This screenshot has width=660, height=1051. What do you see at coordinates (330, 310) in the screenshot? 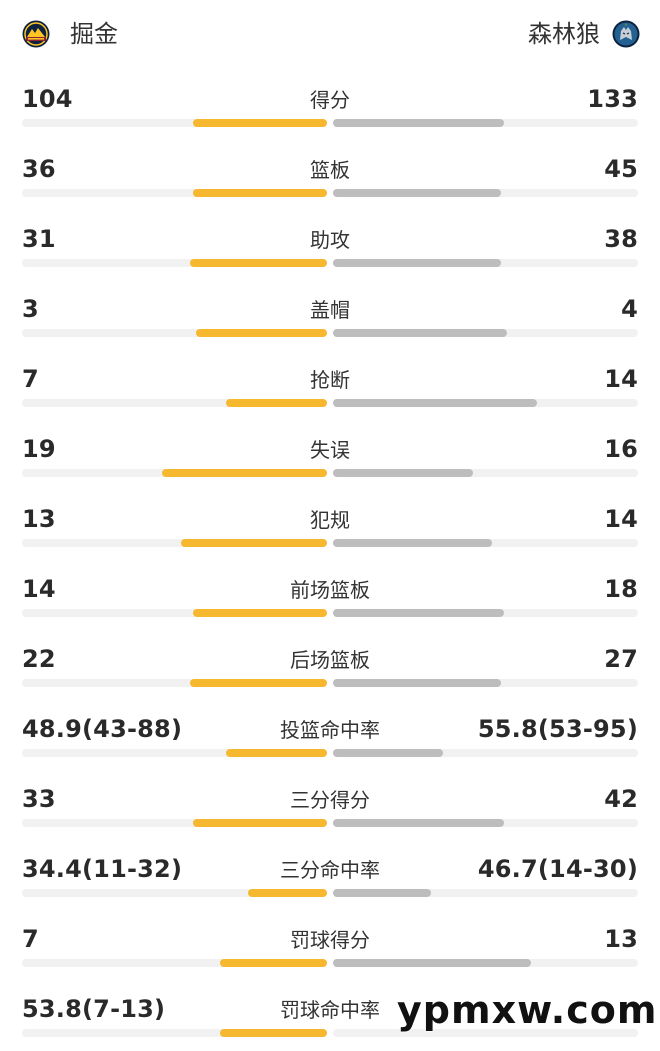
I see `stat-label: 盖帽` at bounding box center [330, 310].